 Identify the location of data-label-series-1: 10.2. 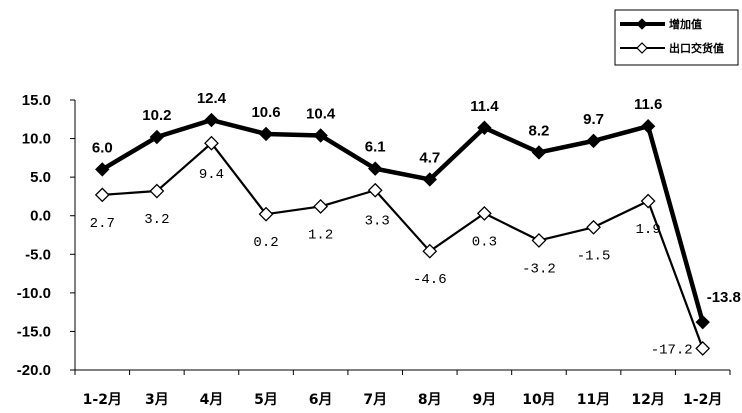
(156, 115).